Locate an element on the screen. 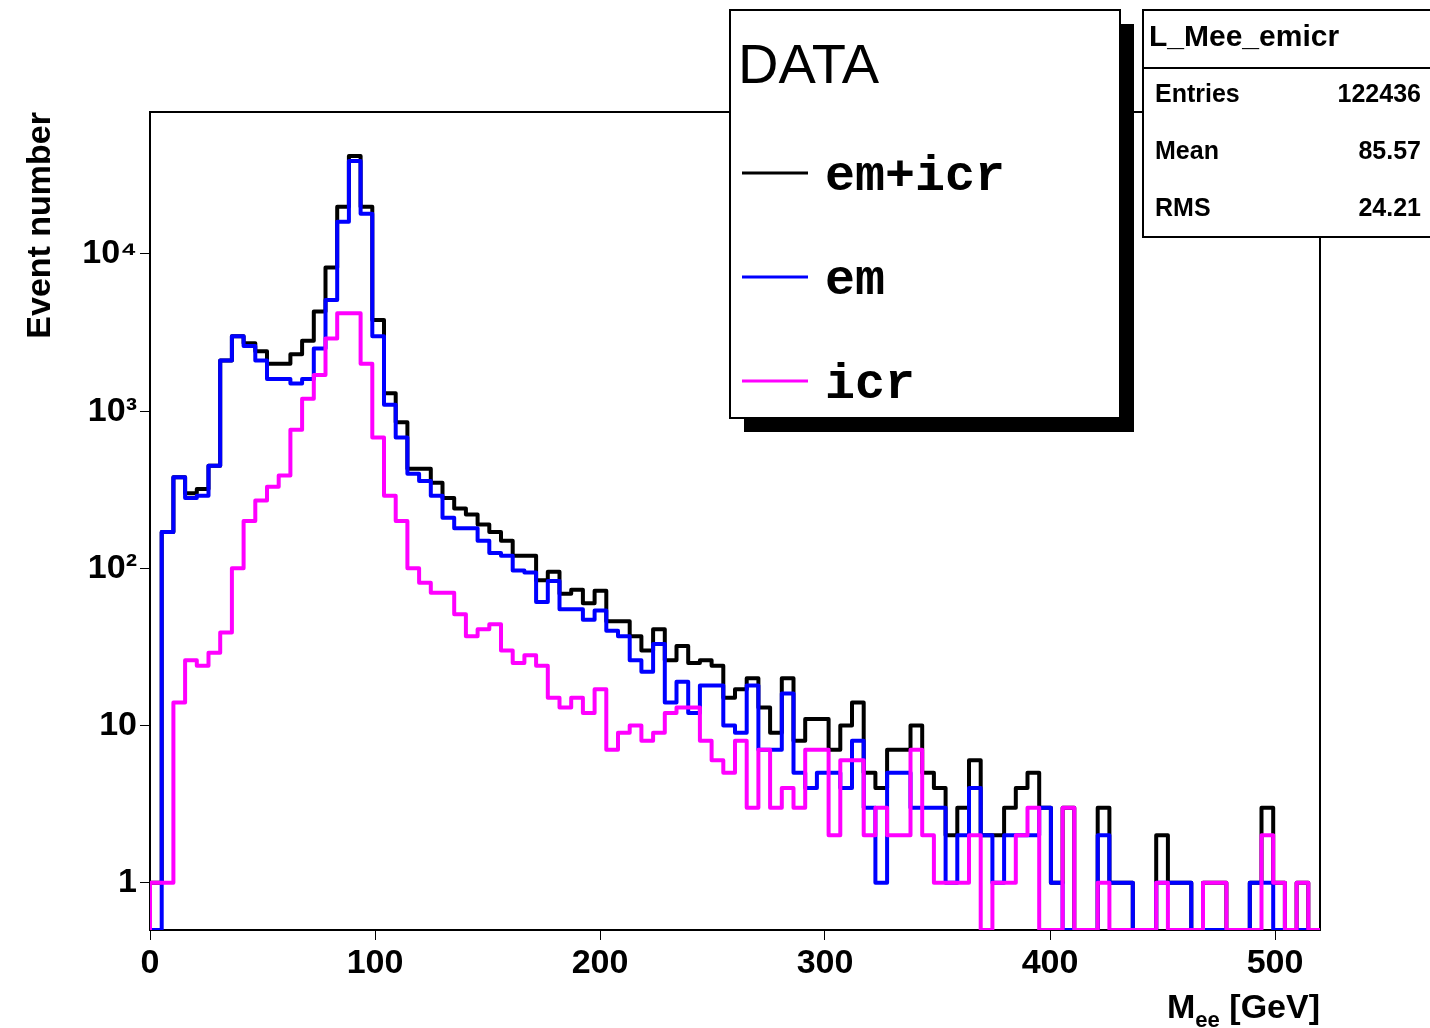 The image size is (1430, 1028). y-tick-label: 1 is located at coordinates (127, 880).